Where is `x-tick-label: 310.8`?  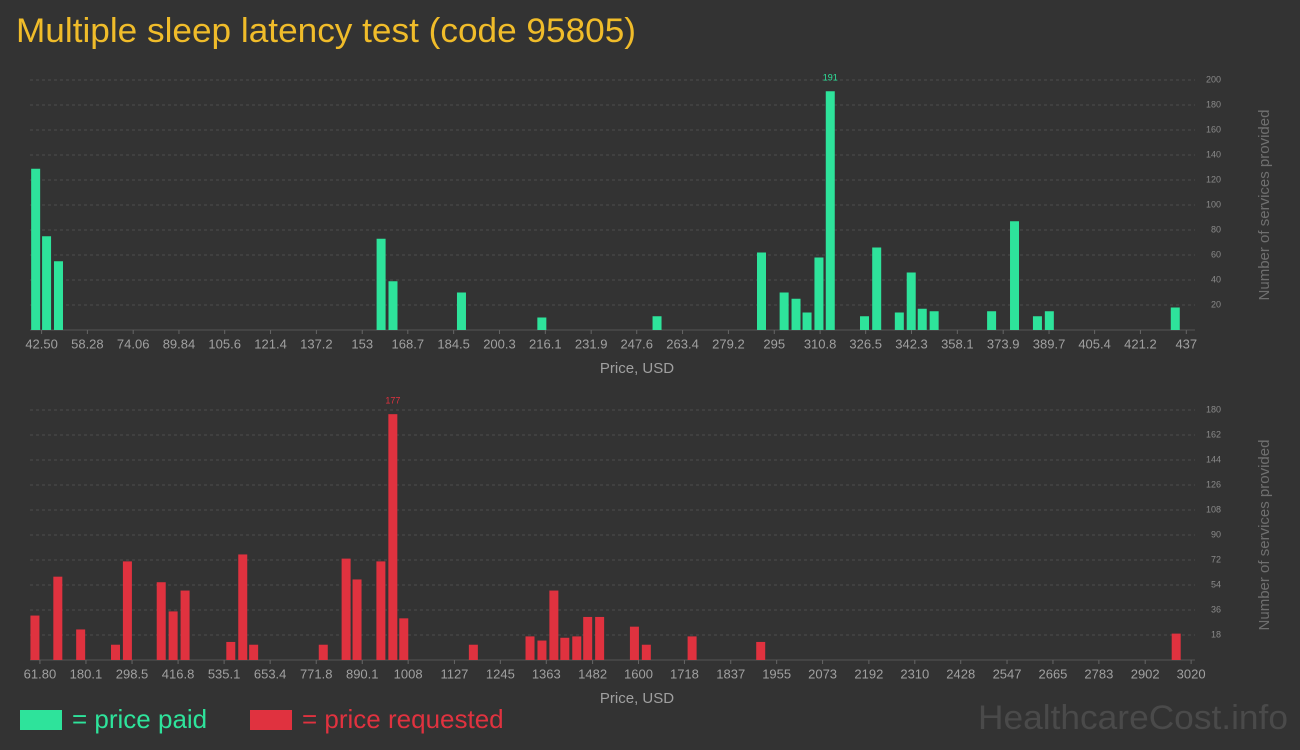 x-tick-label: 310.8 is located at coordinates (820, 343).